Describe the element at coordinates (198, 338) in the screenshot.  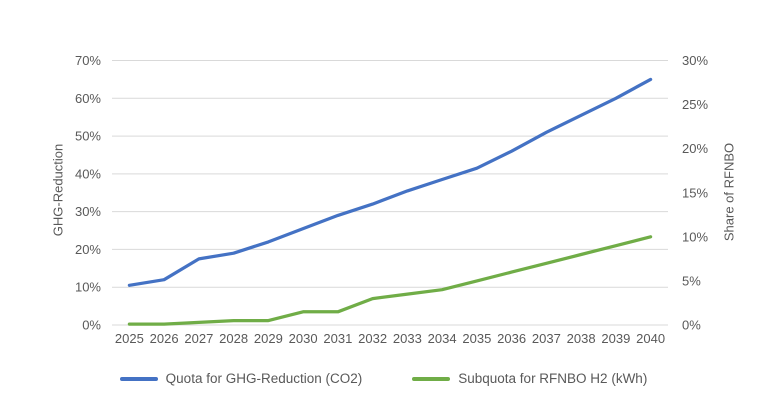
I see `x-axis-tick-2027: 2027` at that location.